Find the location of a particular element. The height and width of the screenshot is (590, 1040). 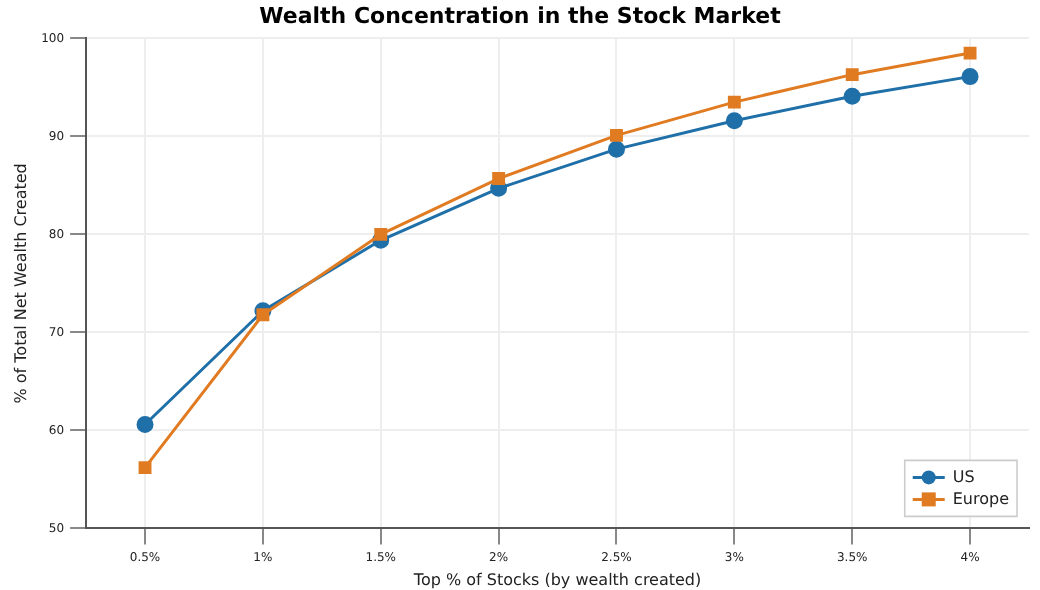

chart-title: Wealth Concentration in the Stock Market is located at coordinates (520, 15).